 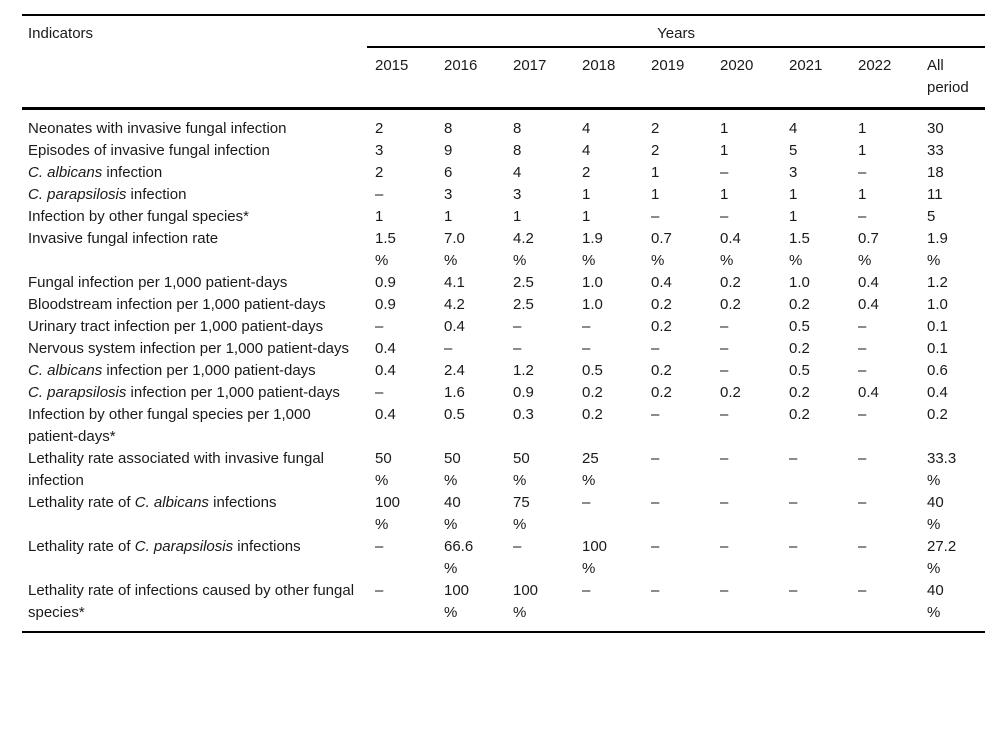 I want to click on value-cell: 0.7 %, so click(x=868, y=249).